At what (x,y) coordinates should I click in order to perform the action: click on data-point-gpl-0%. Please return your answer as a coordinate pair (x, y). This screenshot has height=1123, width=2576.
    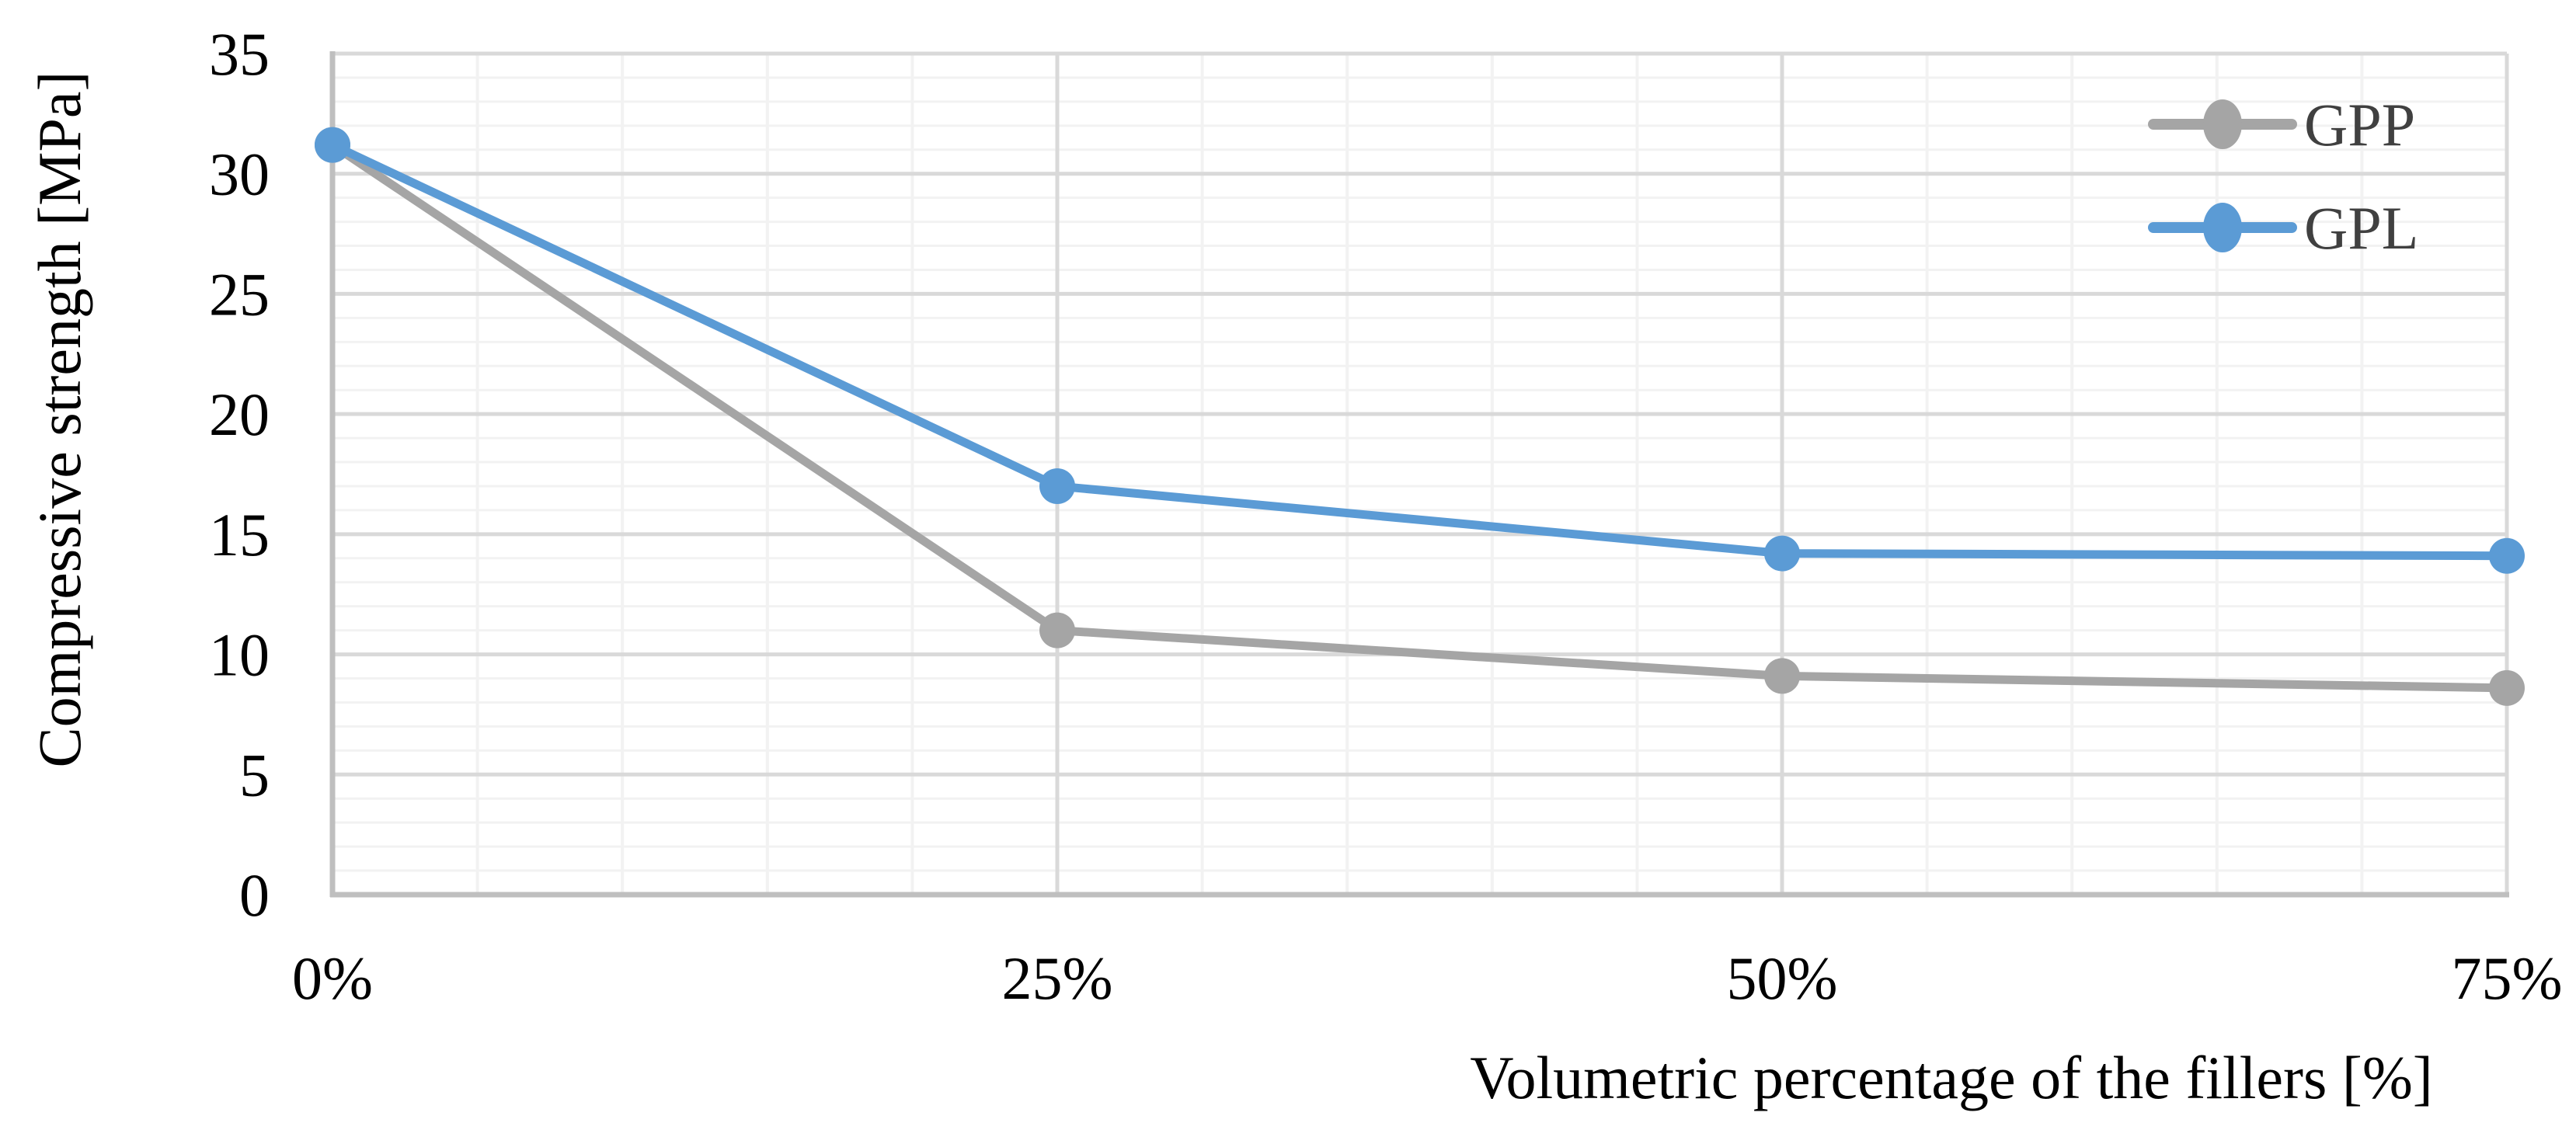
    Looking at the image, I should click on (332, 145).